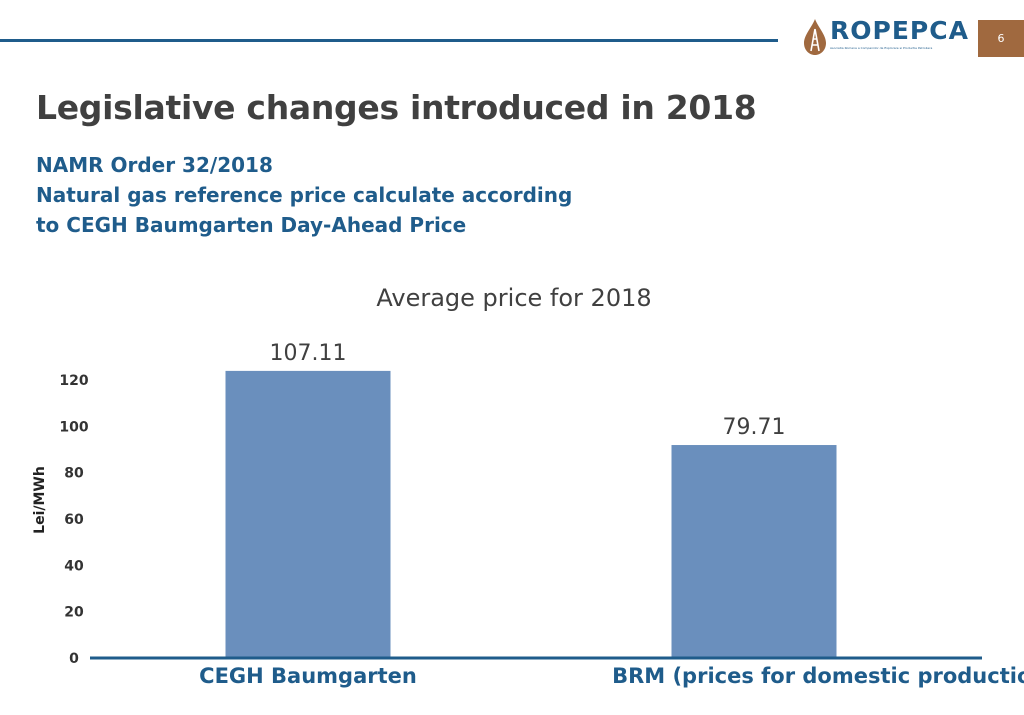 The image size is (1024, 715). Describe the element at coordinates (74, 566) in the screenshot. I see `y-tick-label: 40` at that location.